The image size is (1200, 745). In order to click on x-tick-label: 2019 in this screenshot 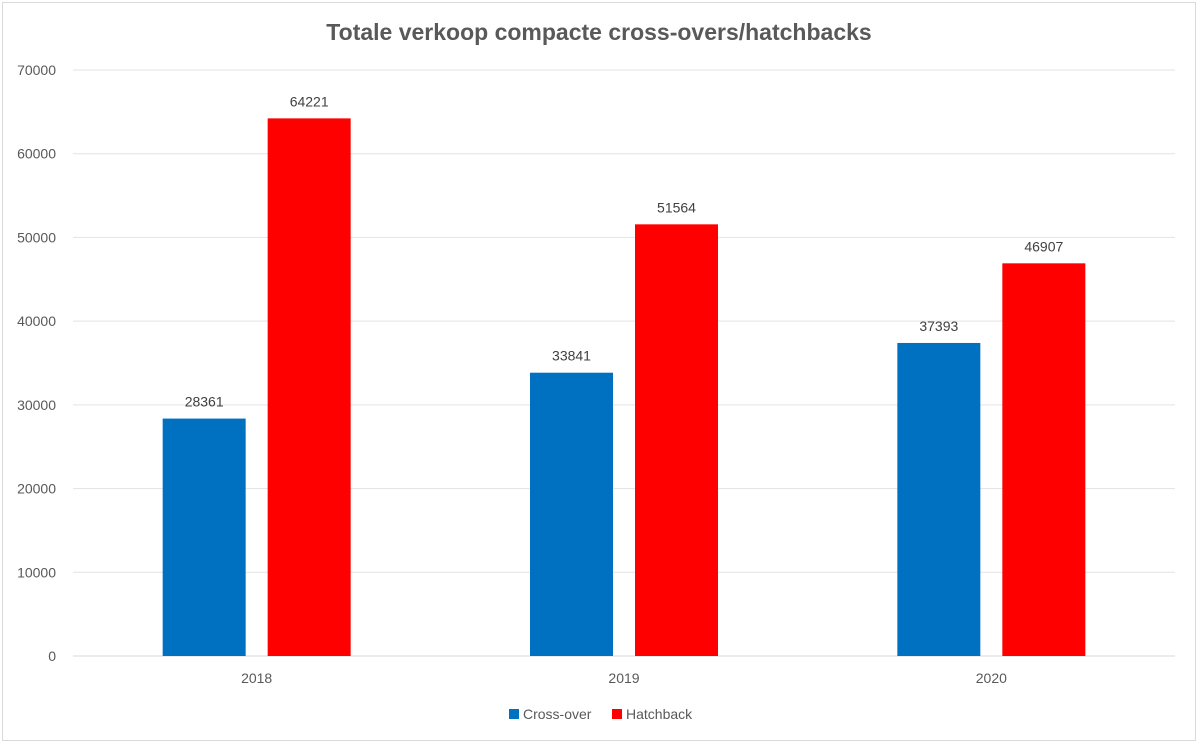, I will do `click(623, 678)`.